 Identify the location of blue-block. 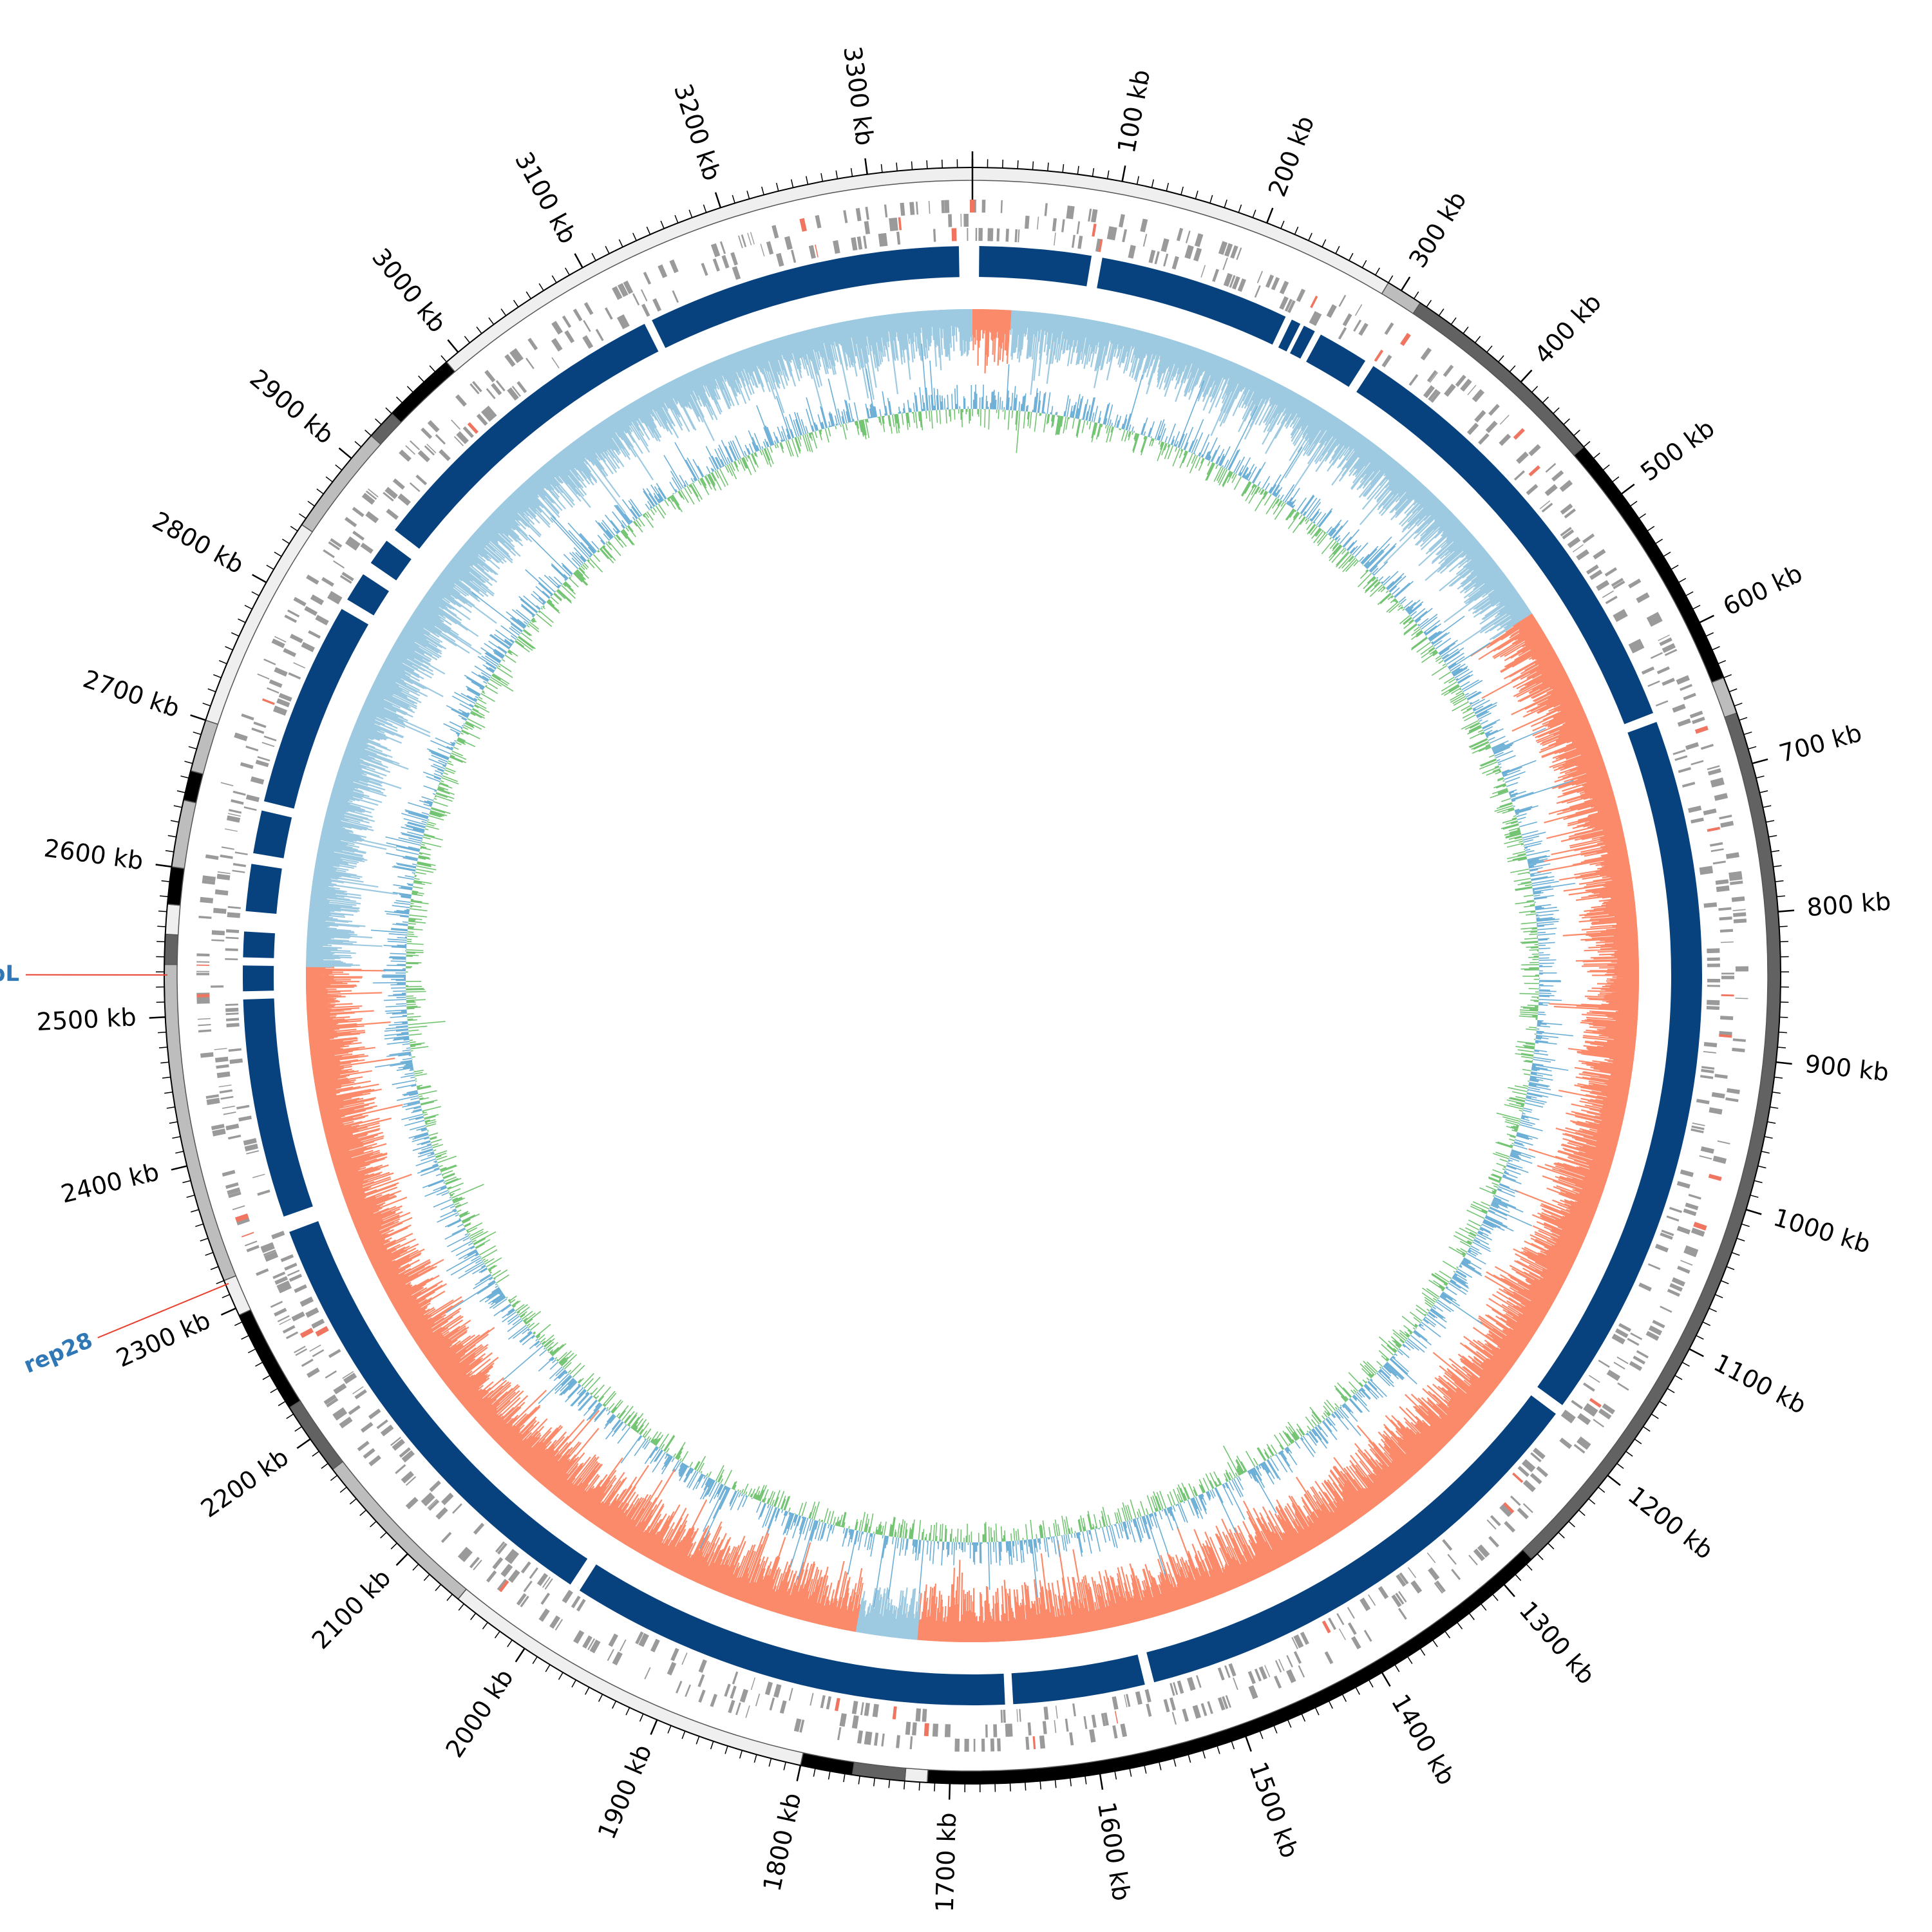
(527, 436).